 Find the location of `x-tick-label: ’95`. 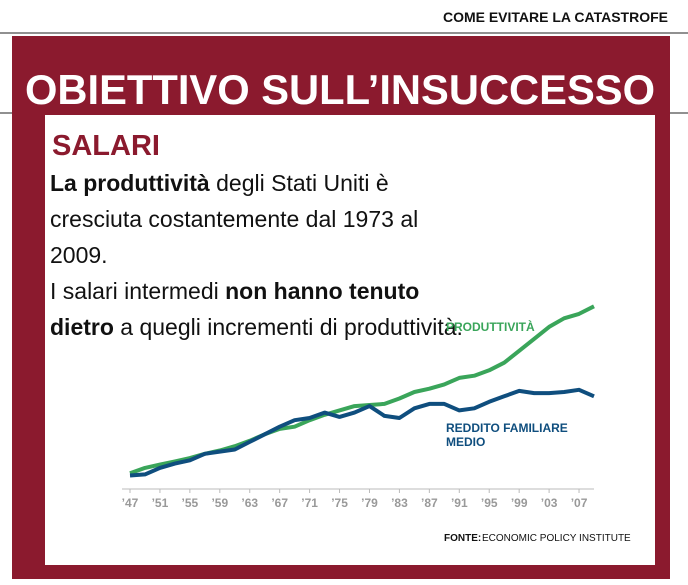

x-tick-label: ’95 is located at coordinates (489, 503).